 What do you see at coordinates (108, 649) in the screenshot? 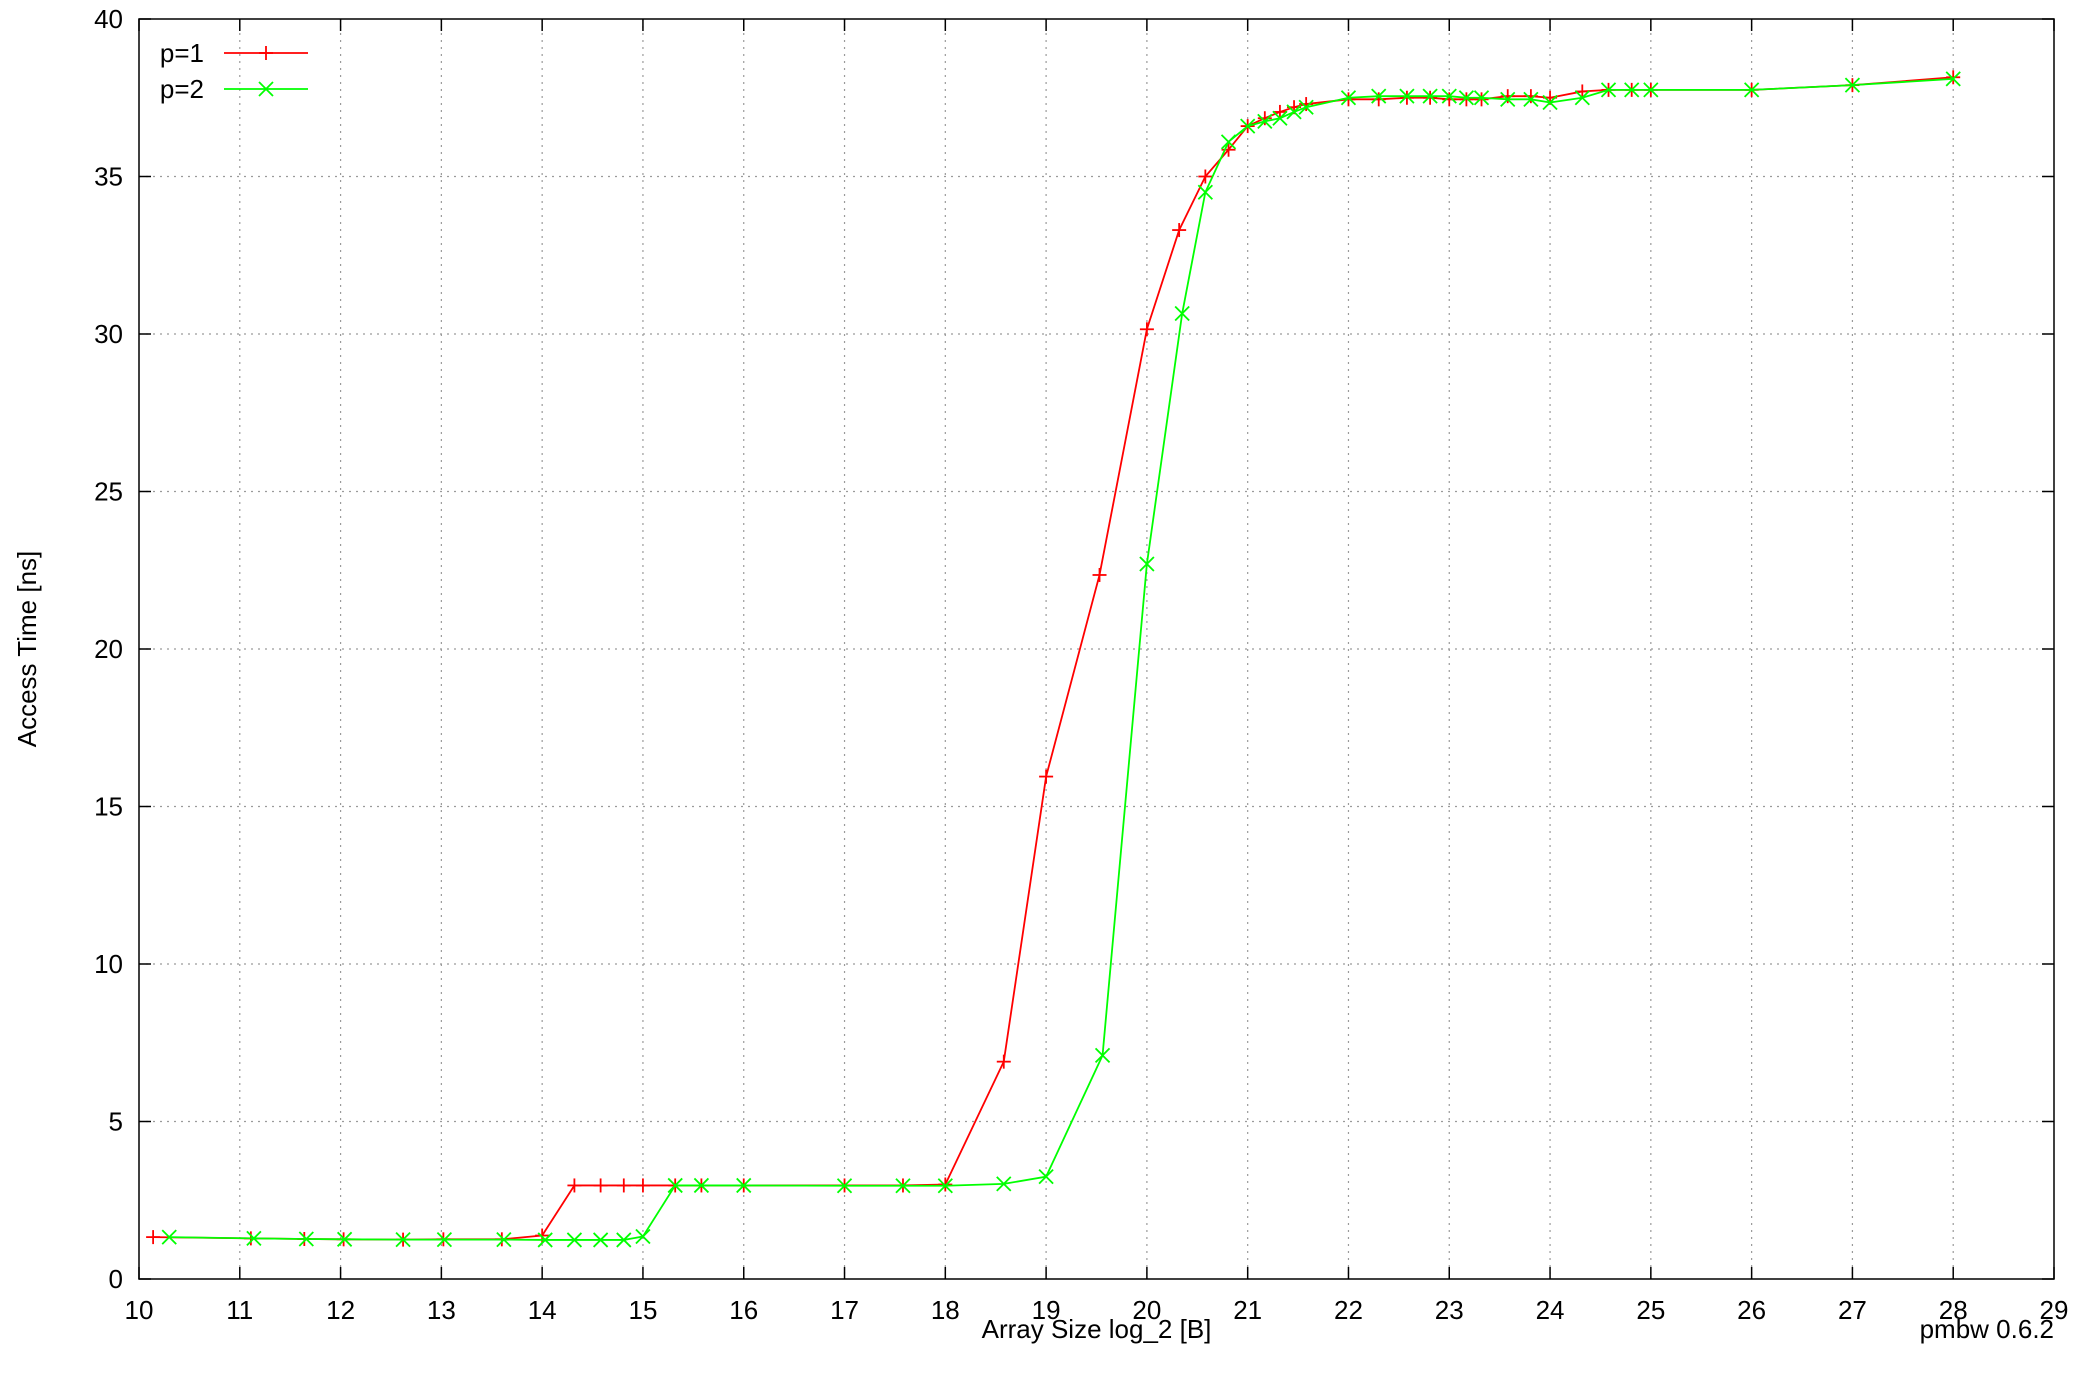
I see `y-tick-label: 20` at bounding box center [108, 649].